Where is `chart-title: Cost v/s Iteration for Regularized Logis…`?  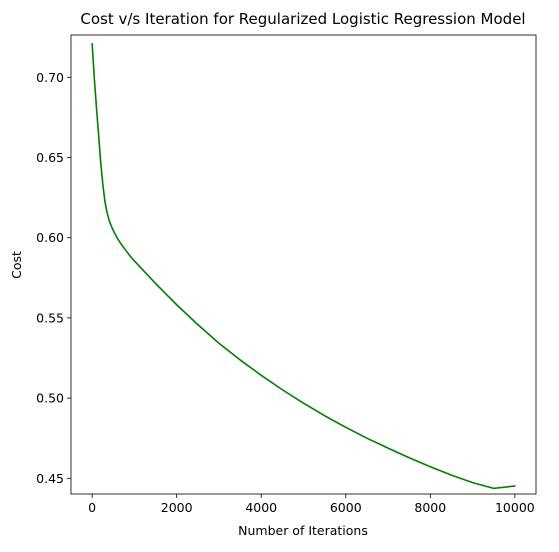
chart-title: Cost v/s Iteration for Regularized Logis… is located at coordinates (302, 19).